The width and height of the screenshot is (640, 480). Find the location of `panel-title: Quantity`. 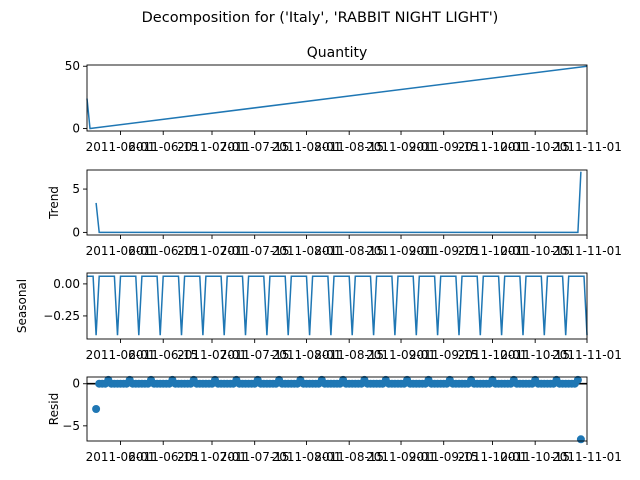

panel-title: Quantity is located at coordinates (337, 53).